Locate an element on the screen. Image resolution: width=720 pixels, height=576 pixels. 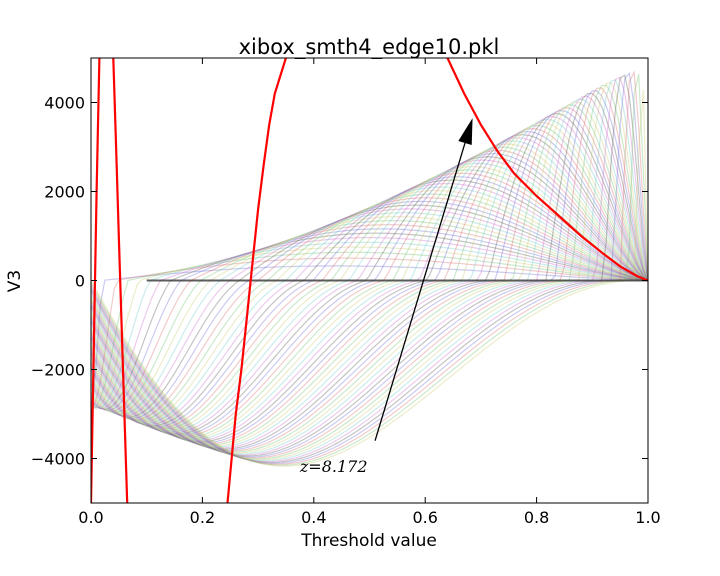
x-axis-label: Threshold value is located at coordinates (368, 541).